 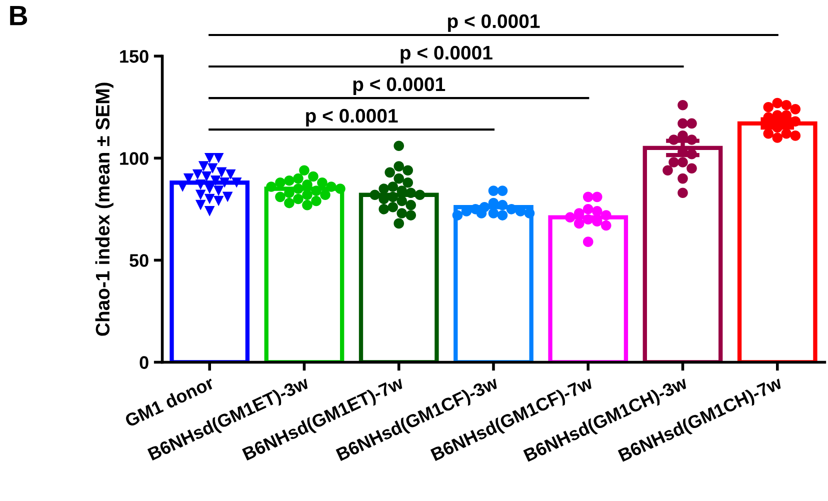 What do you see at coordinates (139, 260) in the screenshot?
I see `y-tick-label: 50` at bounding box center [139, 260].